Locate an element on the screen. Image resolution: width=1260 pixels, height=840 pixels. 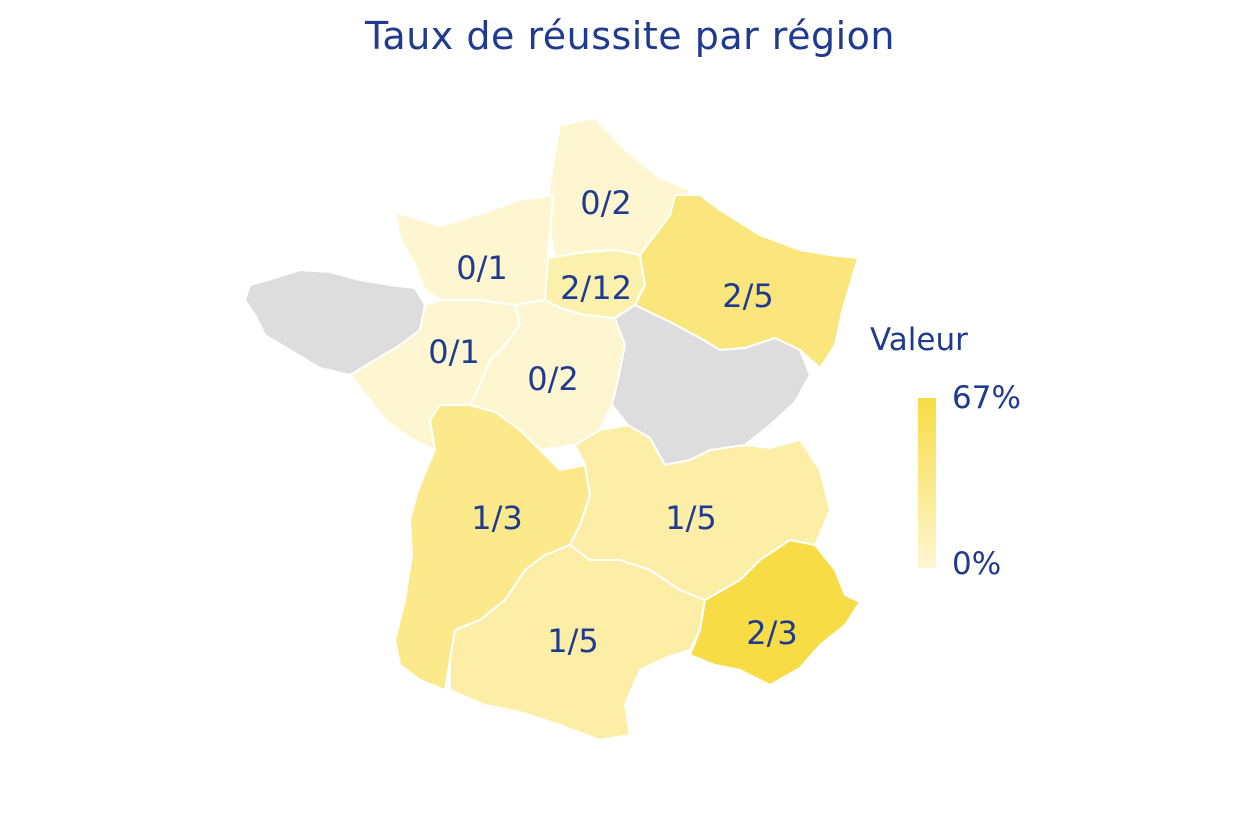
legend-color-bar is located at coordinates (927, 483).